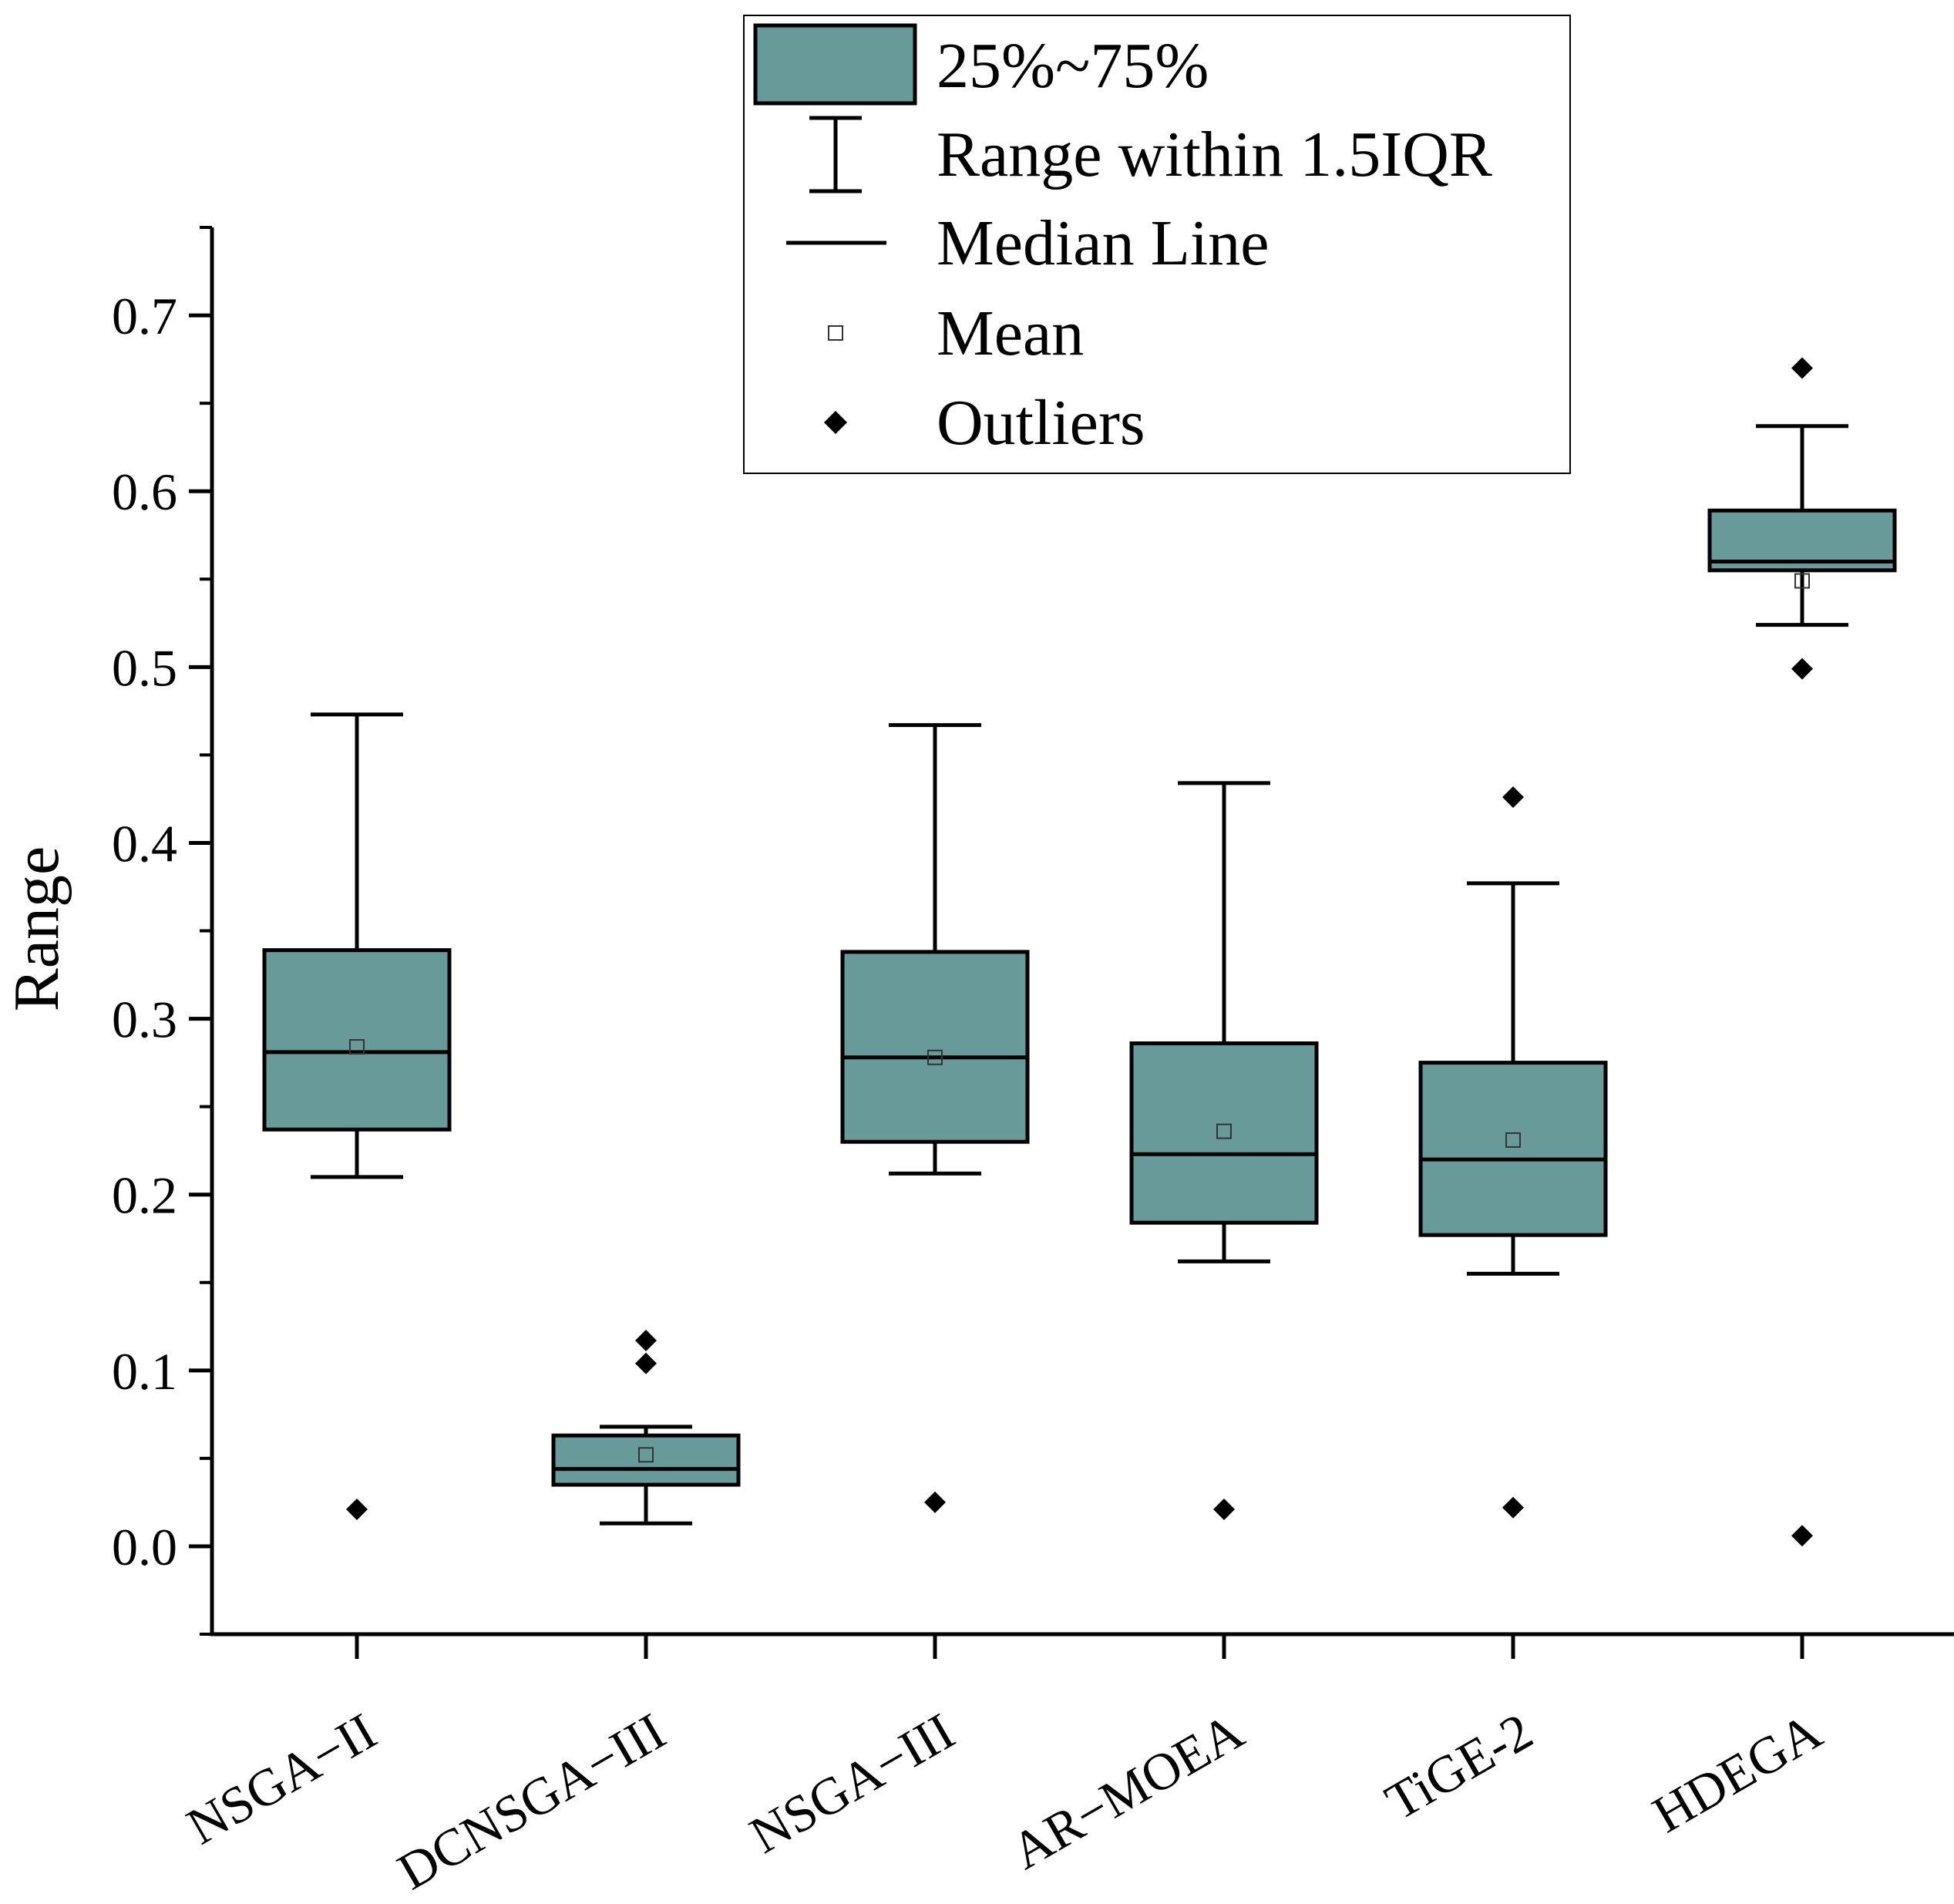 Image resolution: width=1954 pixels, height=1904 pixels. I want to click on legend-label: Range within 1.5IQR, so click(1215, 154).